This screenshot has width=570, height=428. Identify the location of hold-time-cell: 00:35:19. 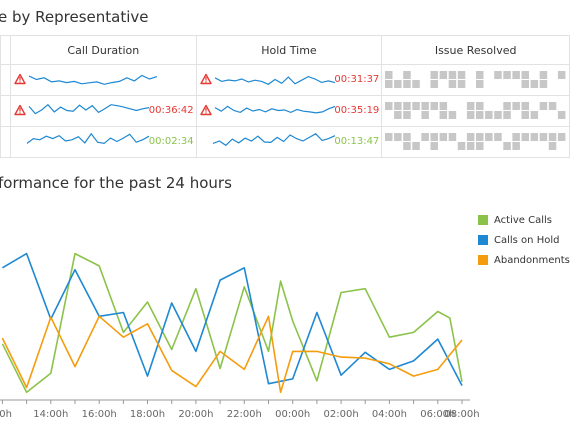
(289, 111).